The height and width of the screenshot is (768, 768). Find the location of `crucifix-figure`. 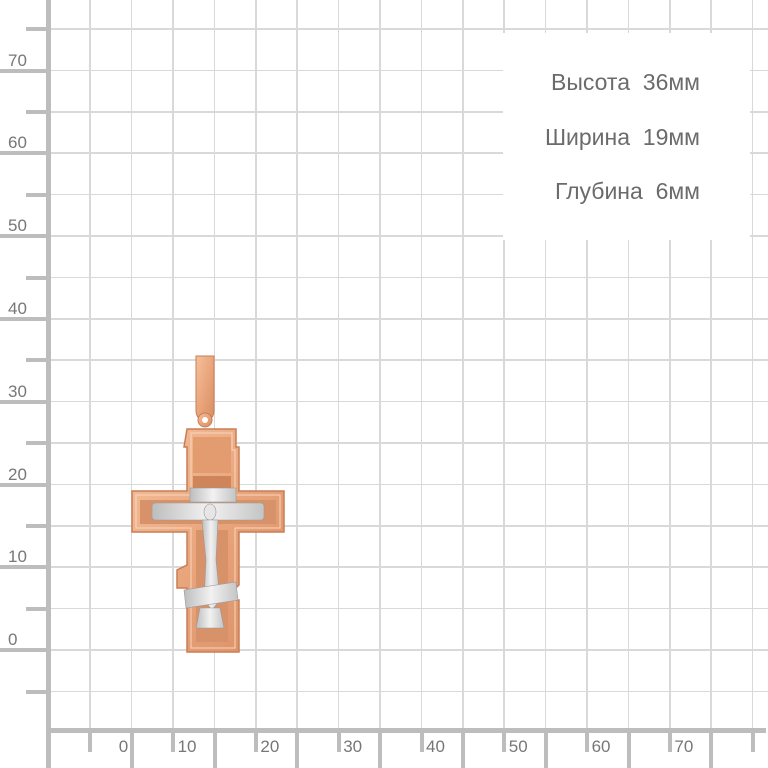

crucifix-figure is located at coordinates (208, 558).